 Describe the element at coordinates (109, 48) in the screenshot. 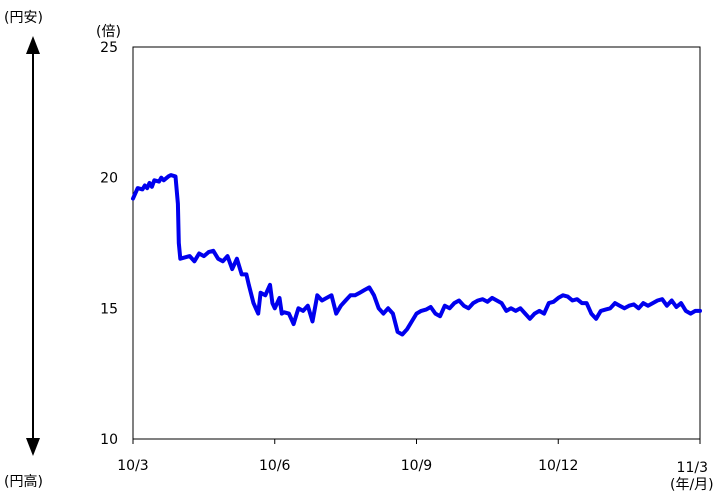

I see `y-tick-label: 25` at that location.